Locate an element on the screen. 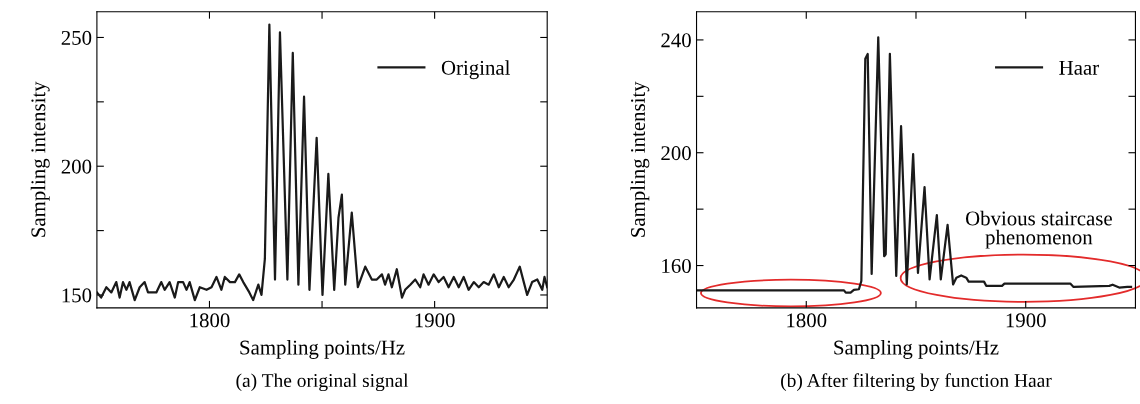 The height and width of the screenshot is (404, 1140). y-tick-label: 240 is located at coordinates (676, 40).